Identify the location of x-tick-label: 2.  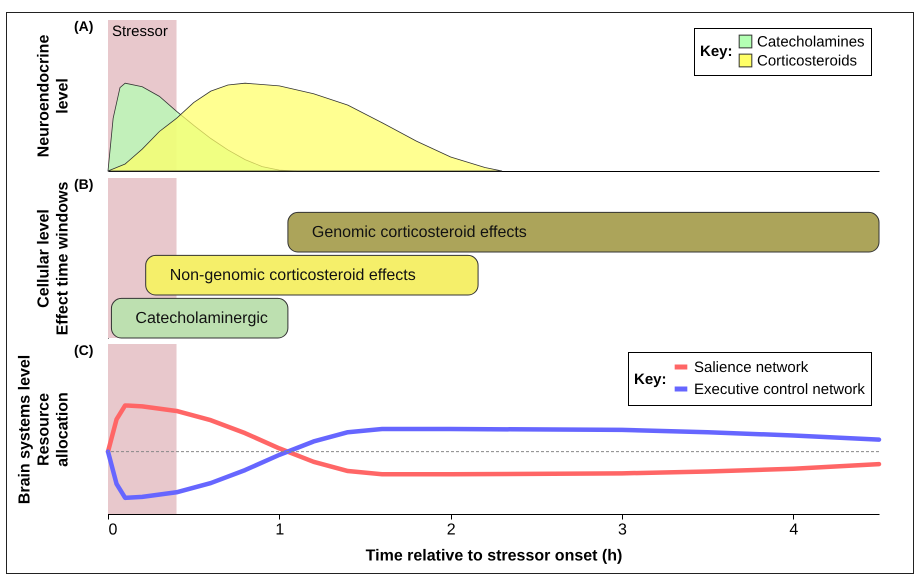
(451, 530).